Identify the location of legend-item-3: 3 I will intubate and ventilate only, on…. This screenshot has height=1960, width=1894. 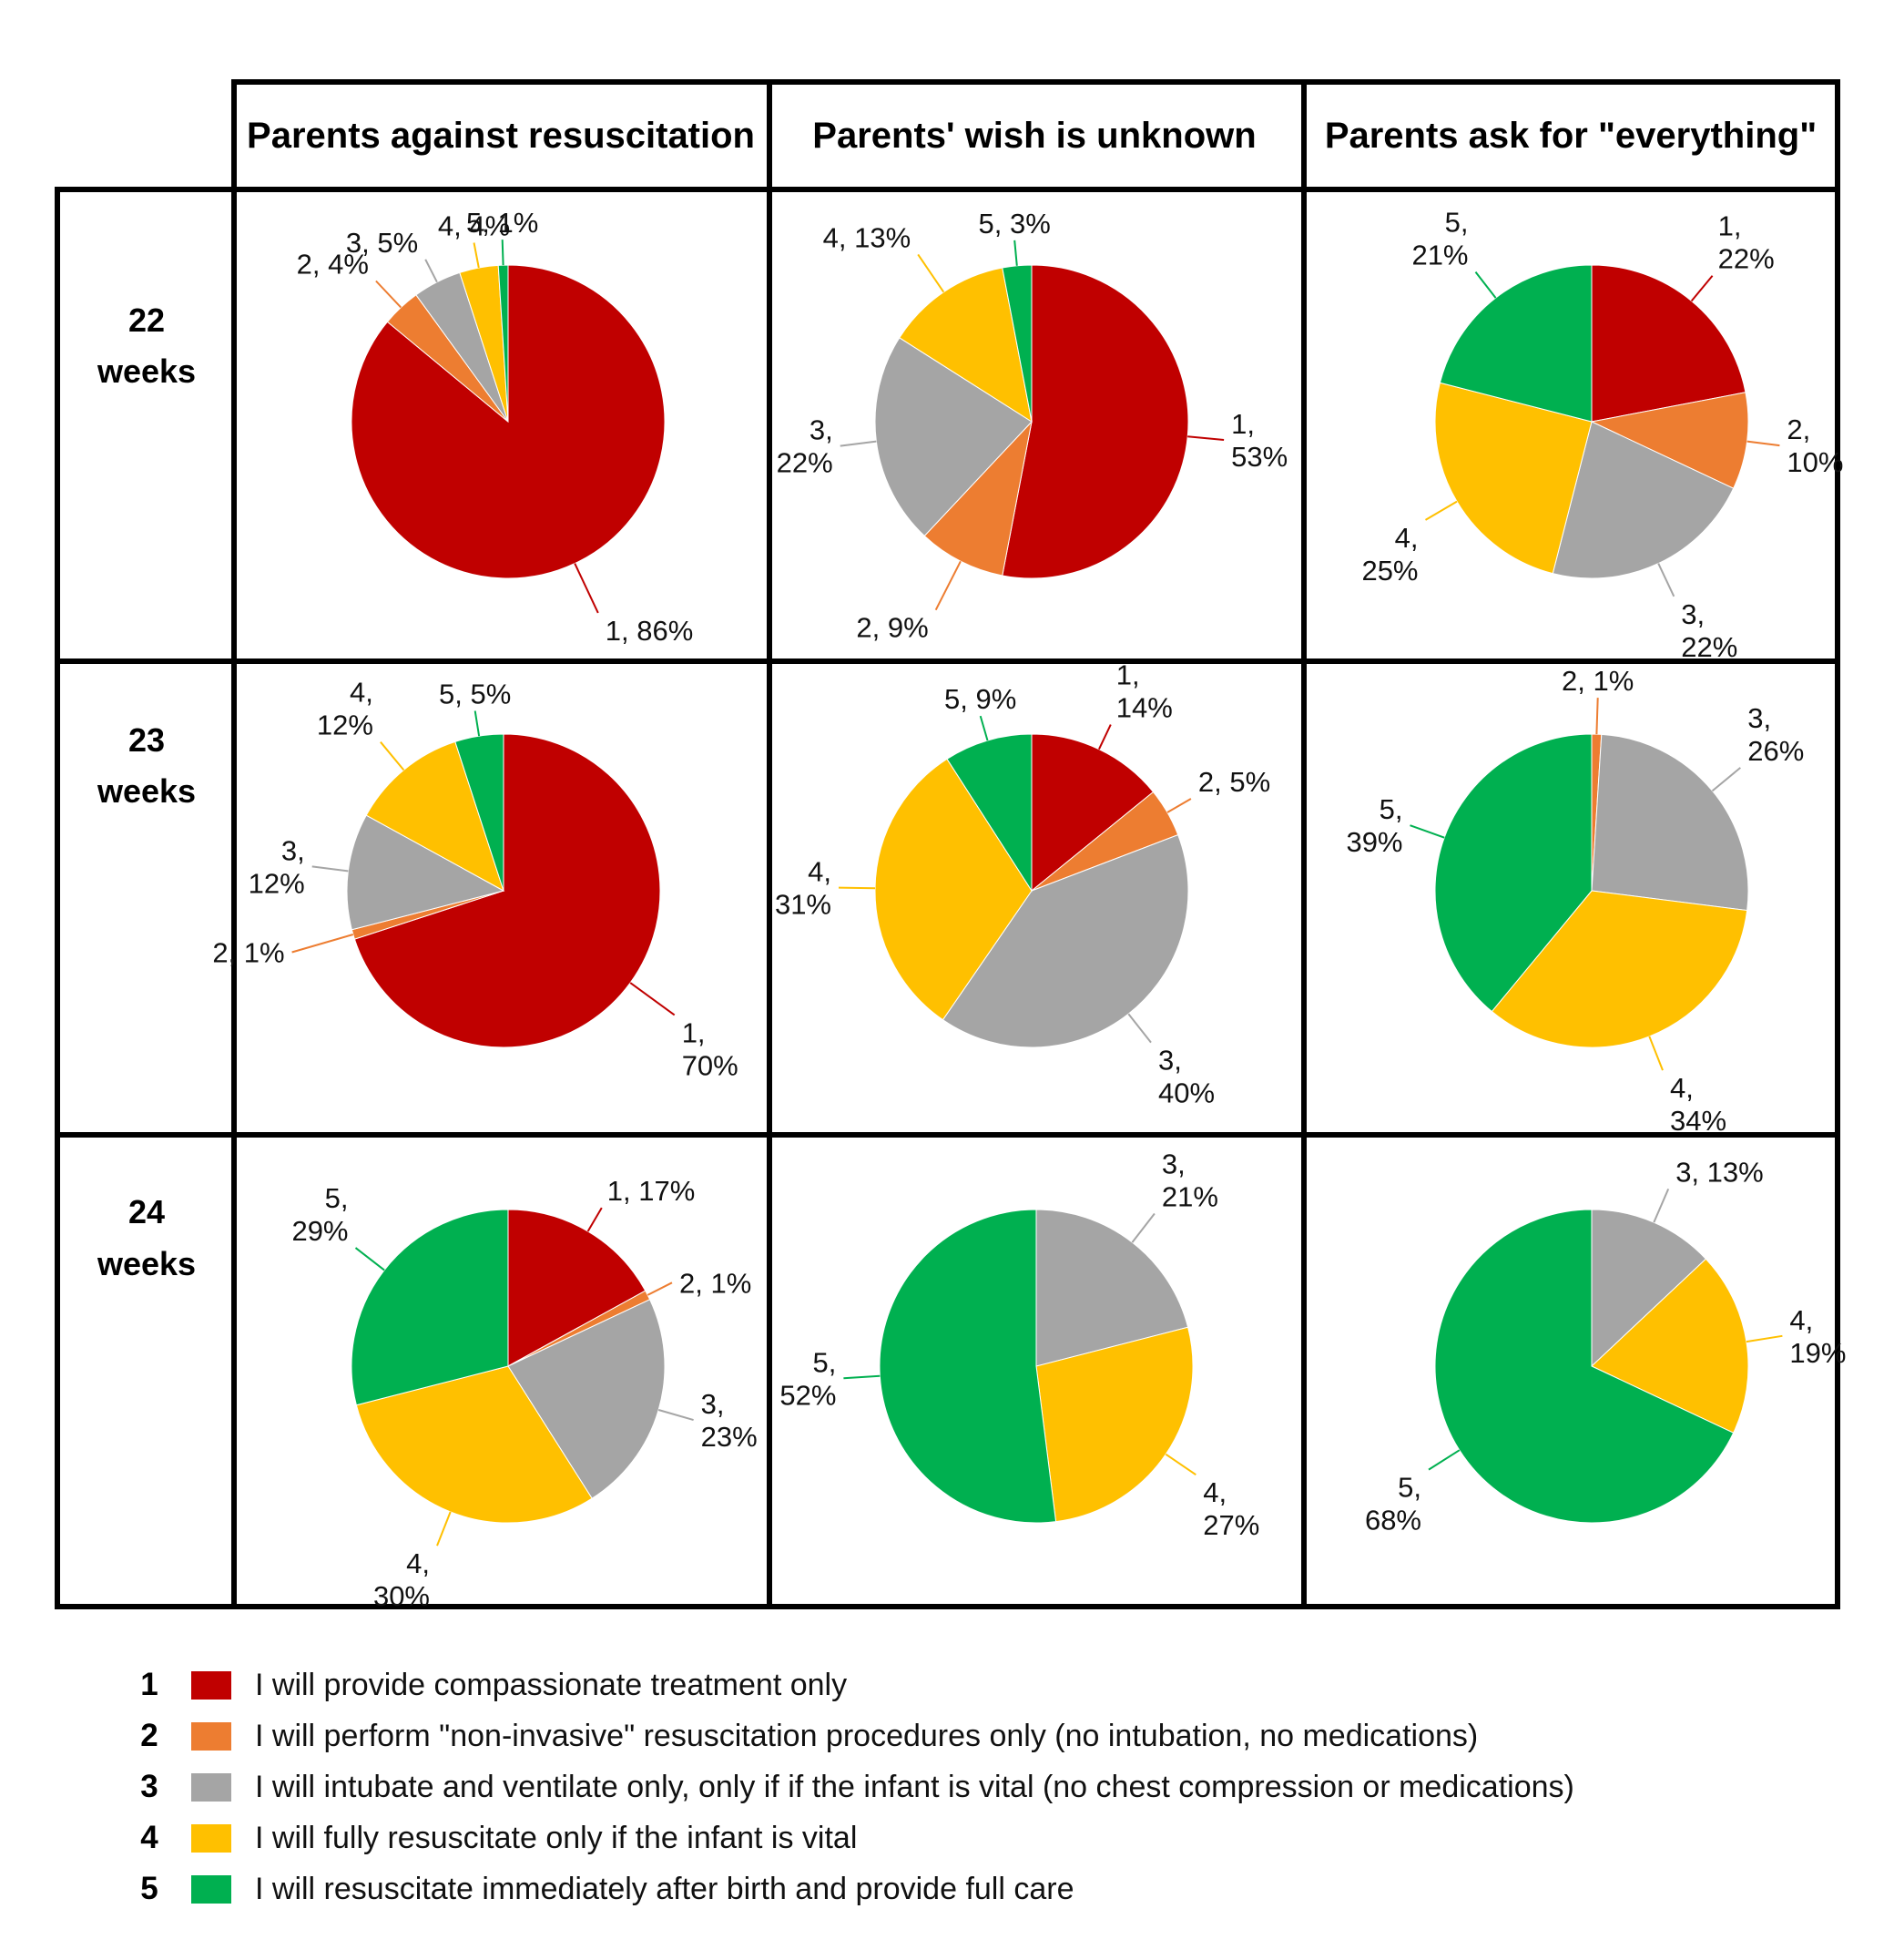
(992, 1787).